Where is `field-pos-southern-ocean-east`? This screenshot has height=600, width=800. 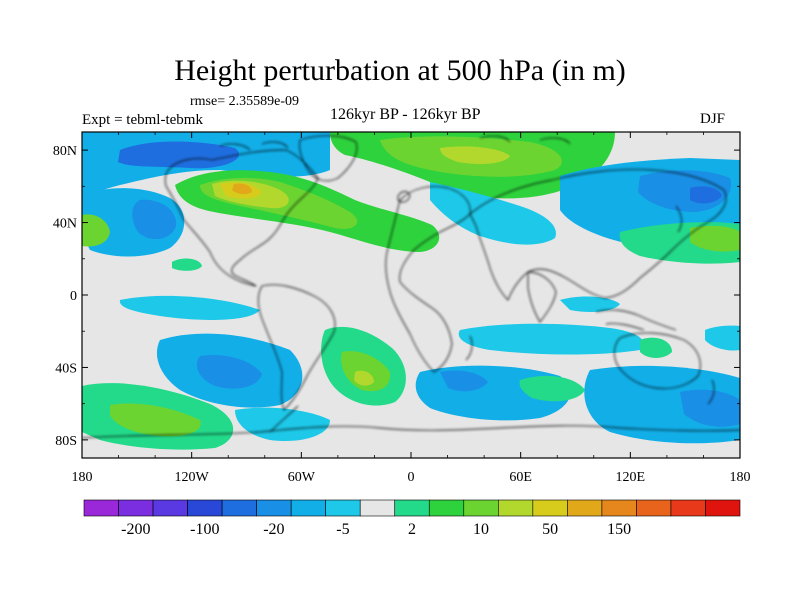
field-pos-southern-ocean-east is located at coordinates (552, 388).